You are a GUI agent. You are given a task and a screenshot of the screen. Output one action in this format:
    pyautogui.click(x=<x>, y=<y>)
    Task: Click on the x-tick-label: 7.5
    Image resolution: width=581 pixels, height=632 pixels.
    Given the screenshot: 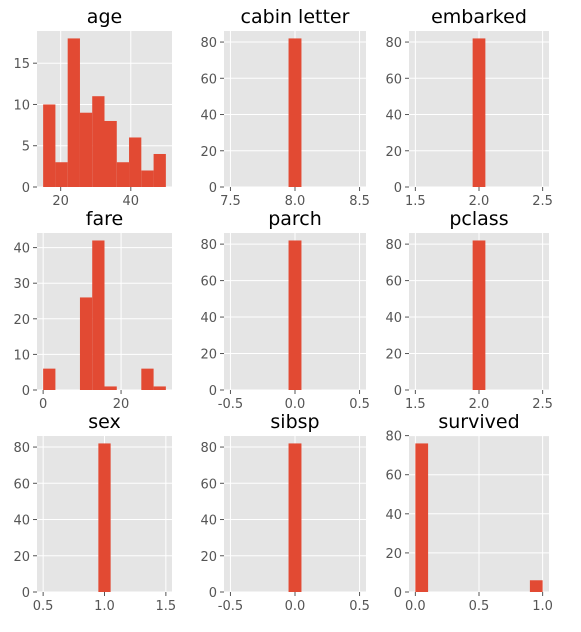 What is the action you would take?
    pyautogui.click(x=230, y=201)
    